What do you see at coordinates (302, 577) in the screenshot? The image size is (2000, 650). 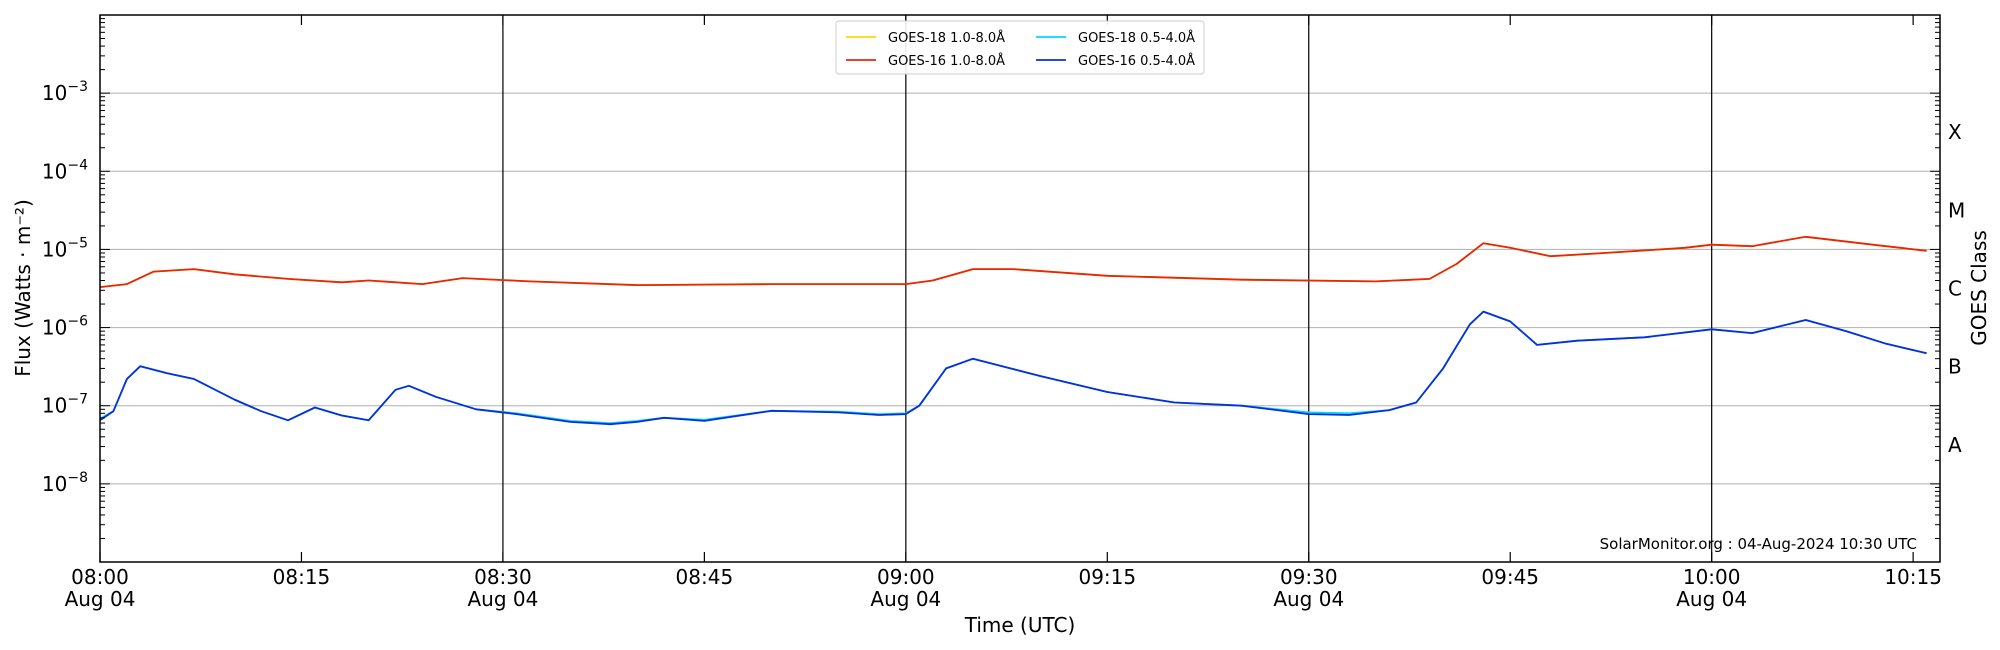 I see `x-tick-label: 08:15` at bounding box center [302, 577].